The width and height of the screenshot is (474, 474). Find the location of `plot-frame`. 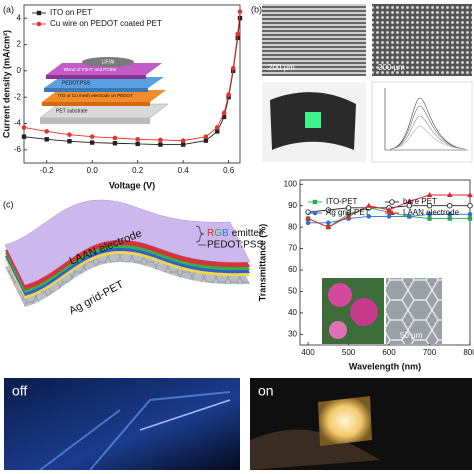

plot-frame is located at coordinates (385, 262).